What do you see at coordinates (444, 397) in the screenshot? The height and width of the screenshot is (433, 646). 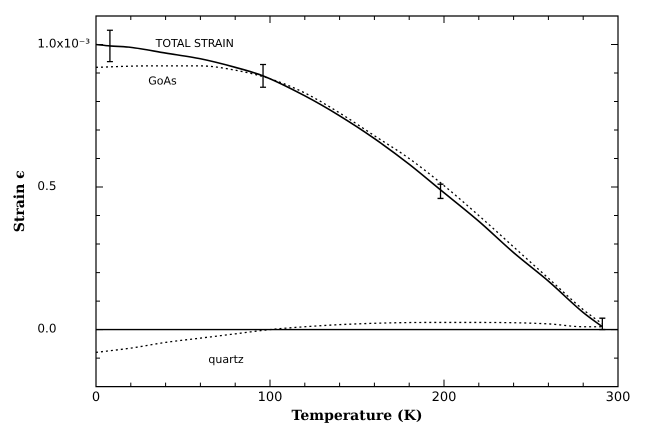 I see `x-tick-label: 200` at bounding box center [444, 397].